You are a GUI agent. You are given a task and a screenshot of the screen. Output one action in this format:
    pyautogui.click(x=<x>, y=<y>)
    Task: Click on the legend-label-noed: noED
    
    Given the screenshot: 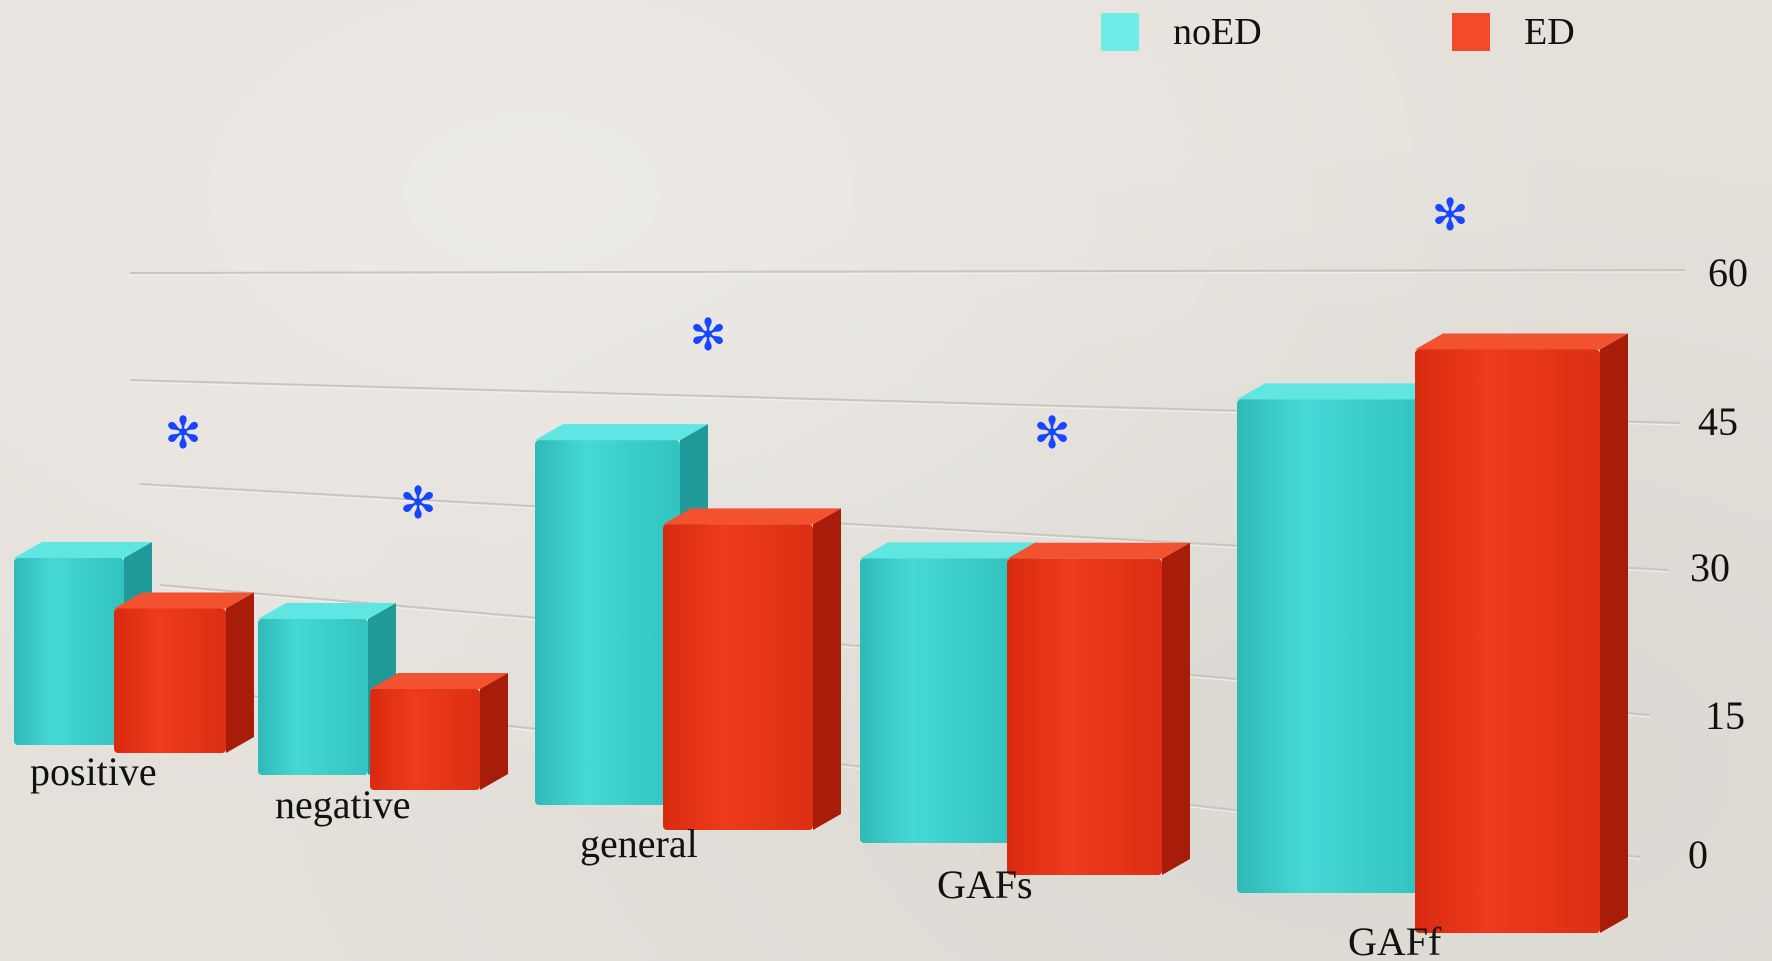 What is the action you would take?
    pyautogui.click(x=1217, y=32)
    